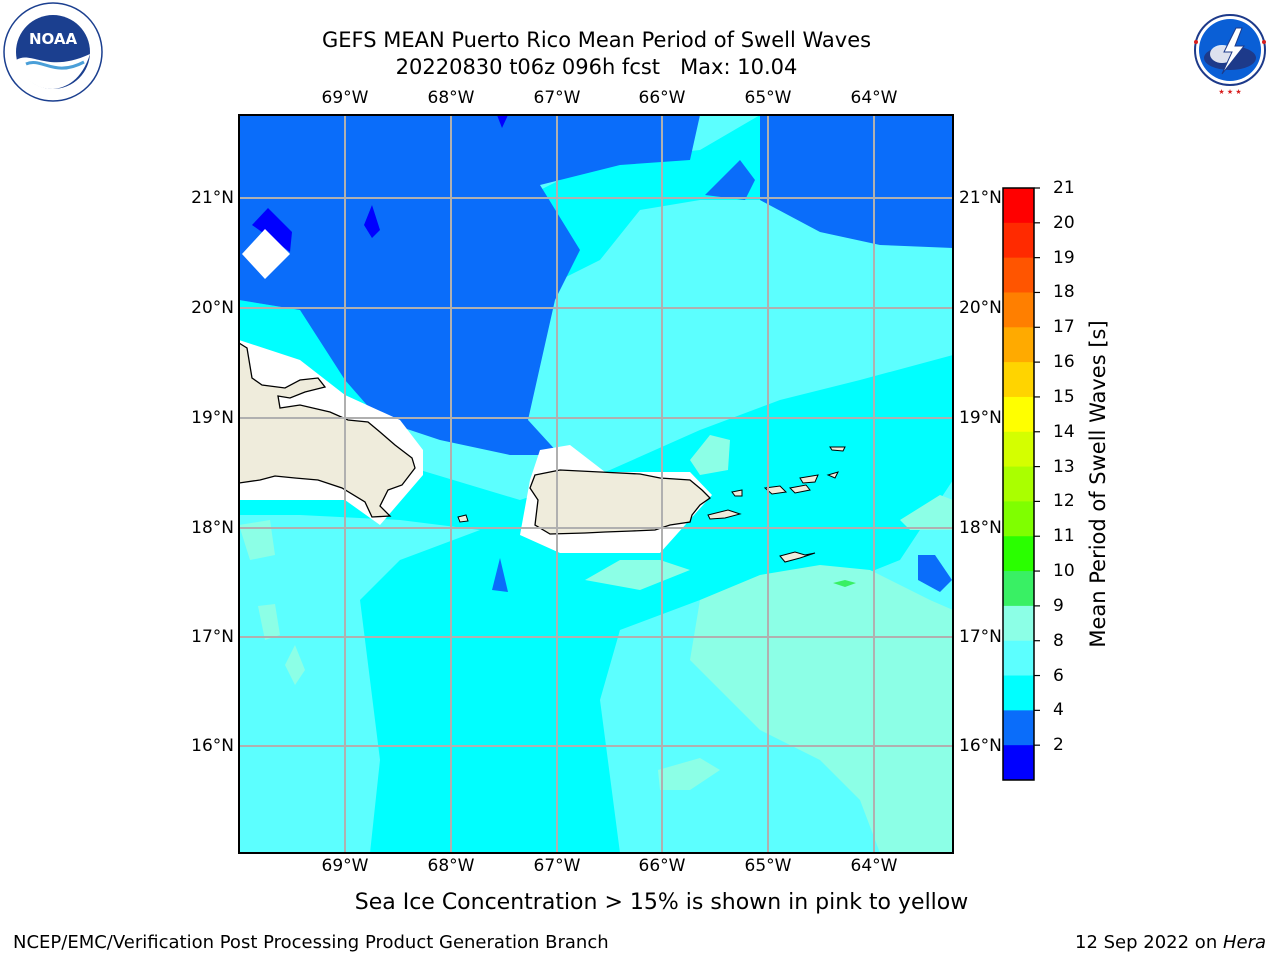 Image resolution: width=1280 pixels, height=960 pixels. Describe the element at coordinates (662, 866) in the screenshot. I see `lon-tick-bottom: 66°W` at that location.